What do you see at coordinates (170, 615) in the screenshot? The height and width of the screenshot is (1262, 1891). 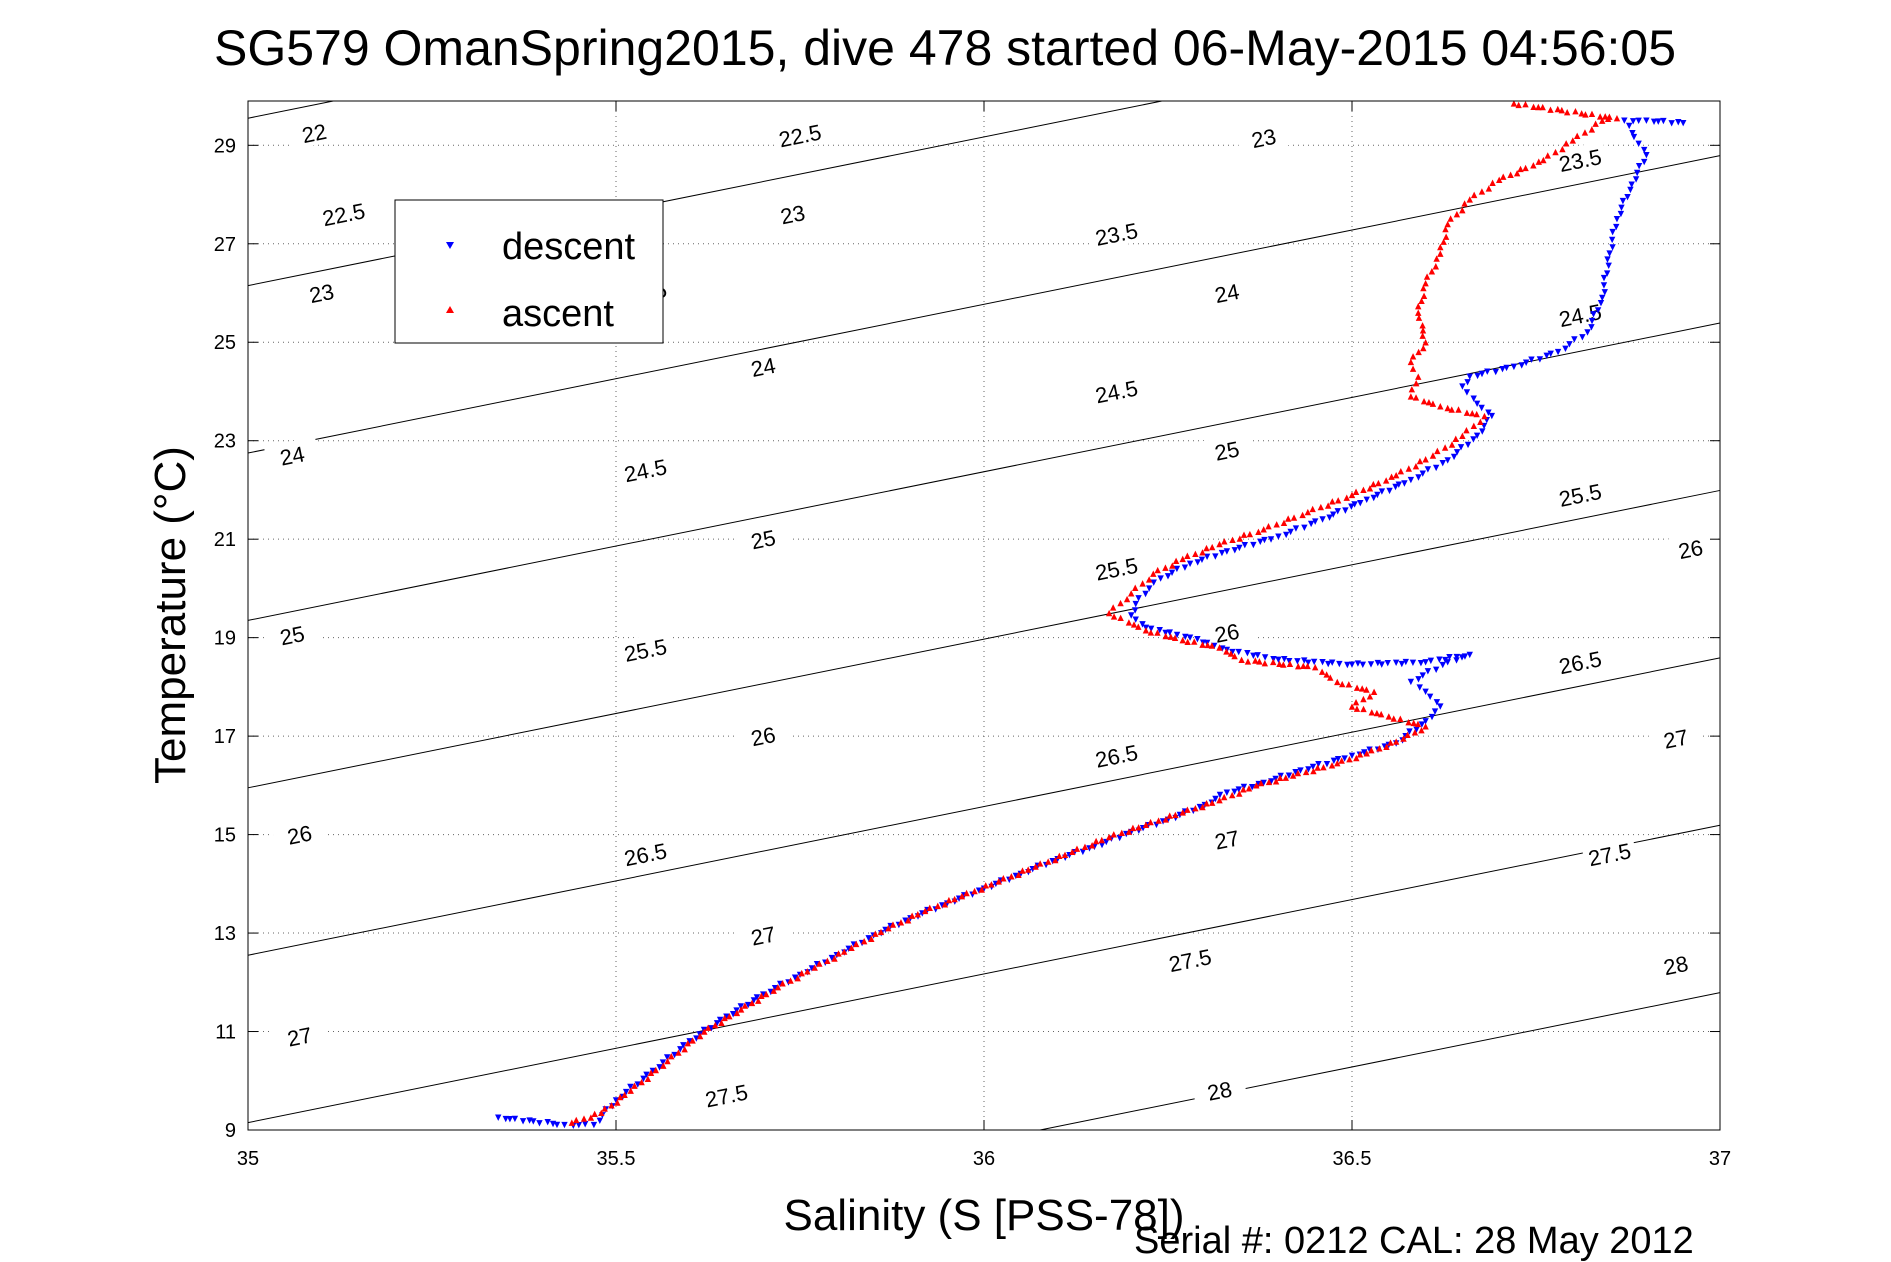 I see `y-axis-label: Temperature (°C)` at bounding box center [170, 615].